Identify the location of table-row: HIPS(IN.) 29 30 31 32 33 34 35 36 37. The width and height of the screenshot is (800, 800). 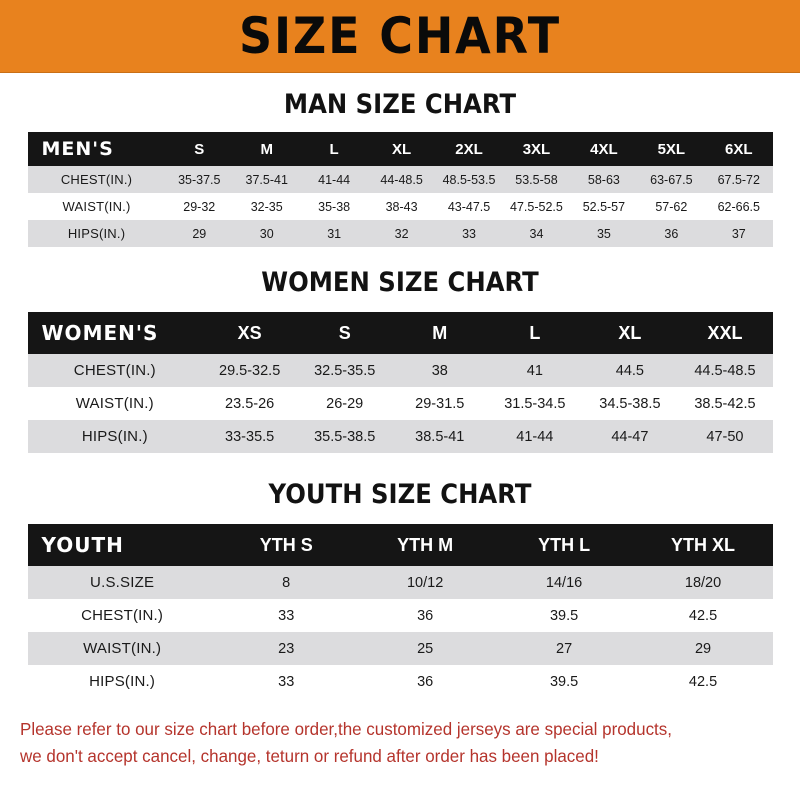
(400, 233).